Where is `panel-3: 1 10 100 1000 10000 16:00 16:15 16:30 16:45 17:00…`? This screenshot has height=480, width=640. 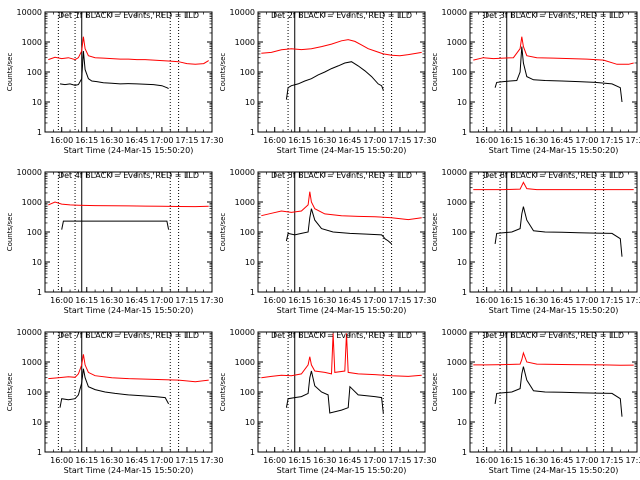
panel-3: 1 10 100 1000 10000 16:00 16:15 16:30 16:45 17:00… is located at coordinates (535, 81).